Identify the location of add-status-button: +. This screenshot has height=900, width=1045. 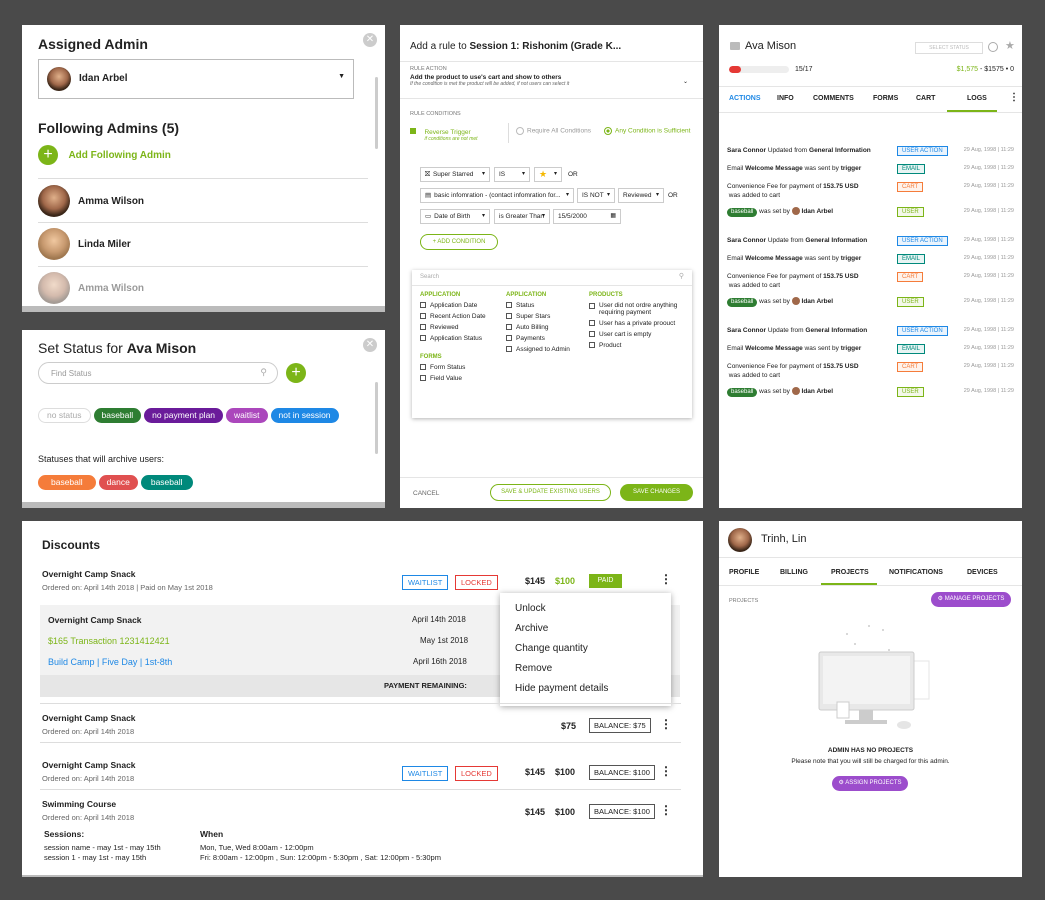
(296, 373).